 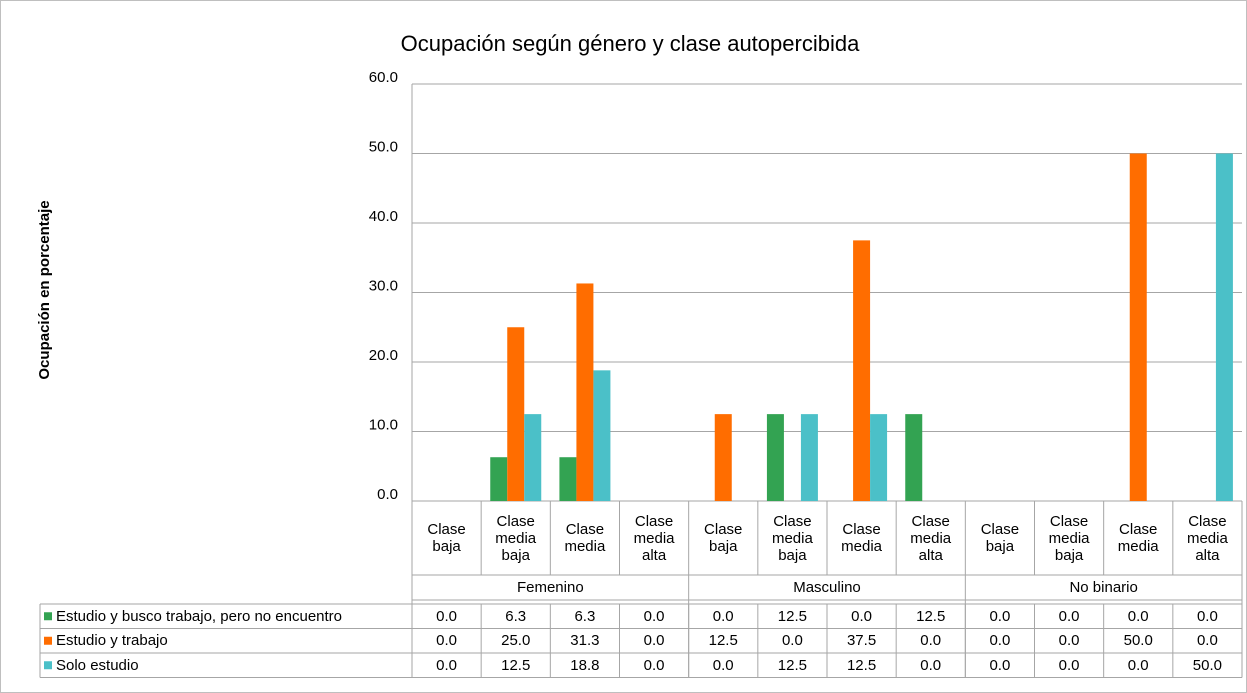 I want to click on legend-label: Solo estudio, so click(x=97, y=665).